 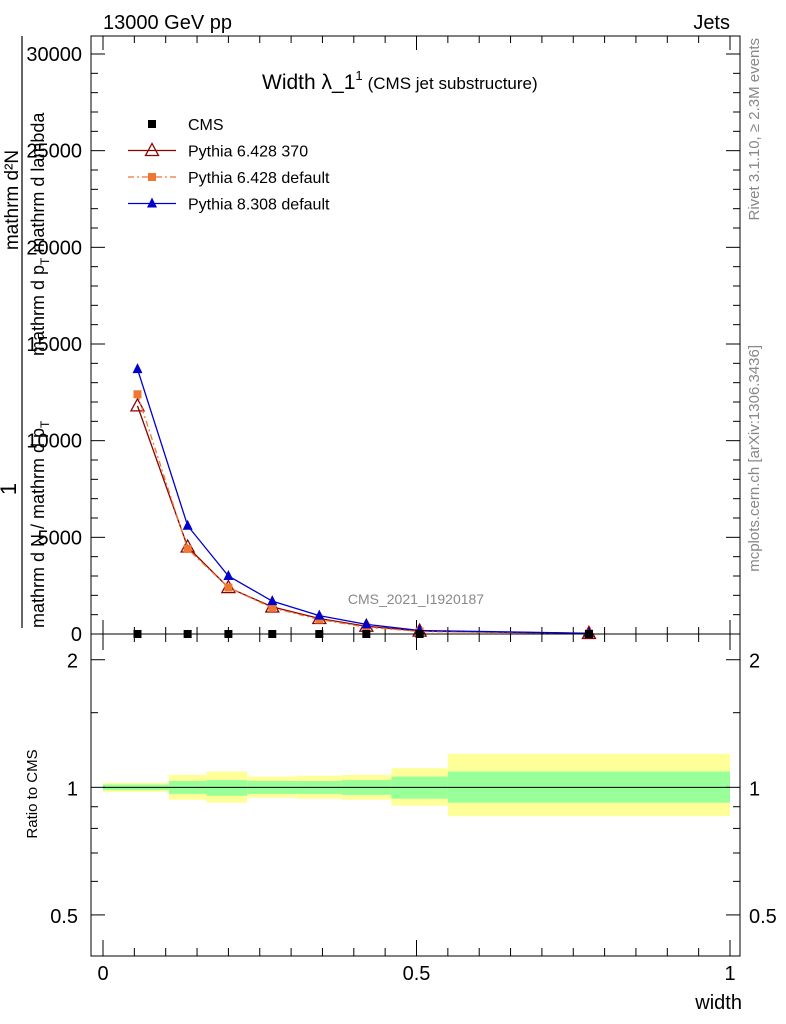 What do you see at coordinates (227, 788) in the screenshot?
I see `ratio-band-inner` at bounding box center [227, 788].